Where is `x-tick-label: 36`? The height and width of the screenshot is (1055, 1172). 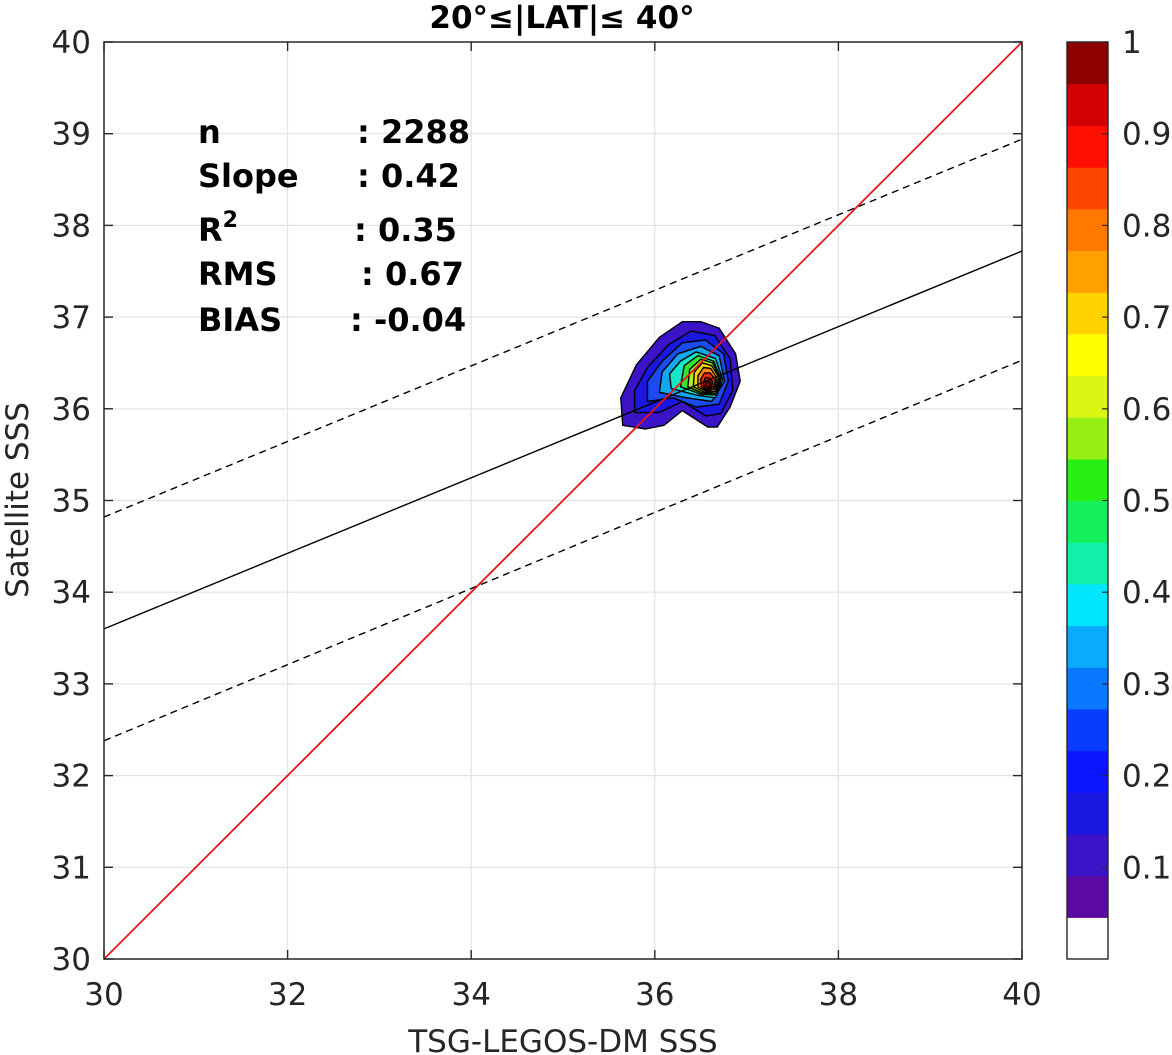
x-tick-label: 36 is located at coordinates (654, 995).